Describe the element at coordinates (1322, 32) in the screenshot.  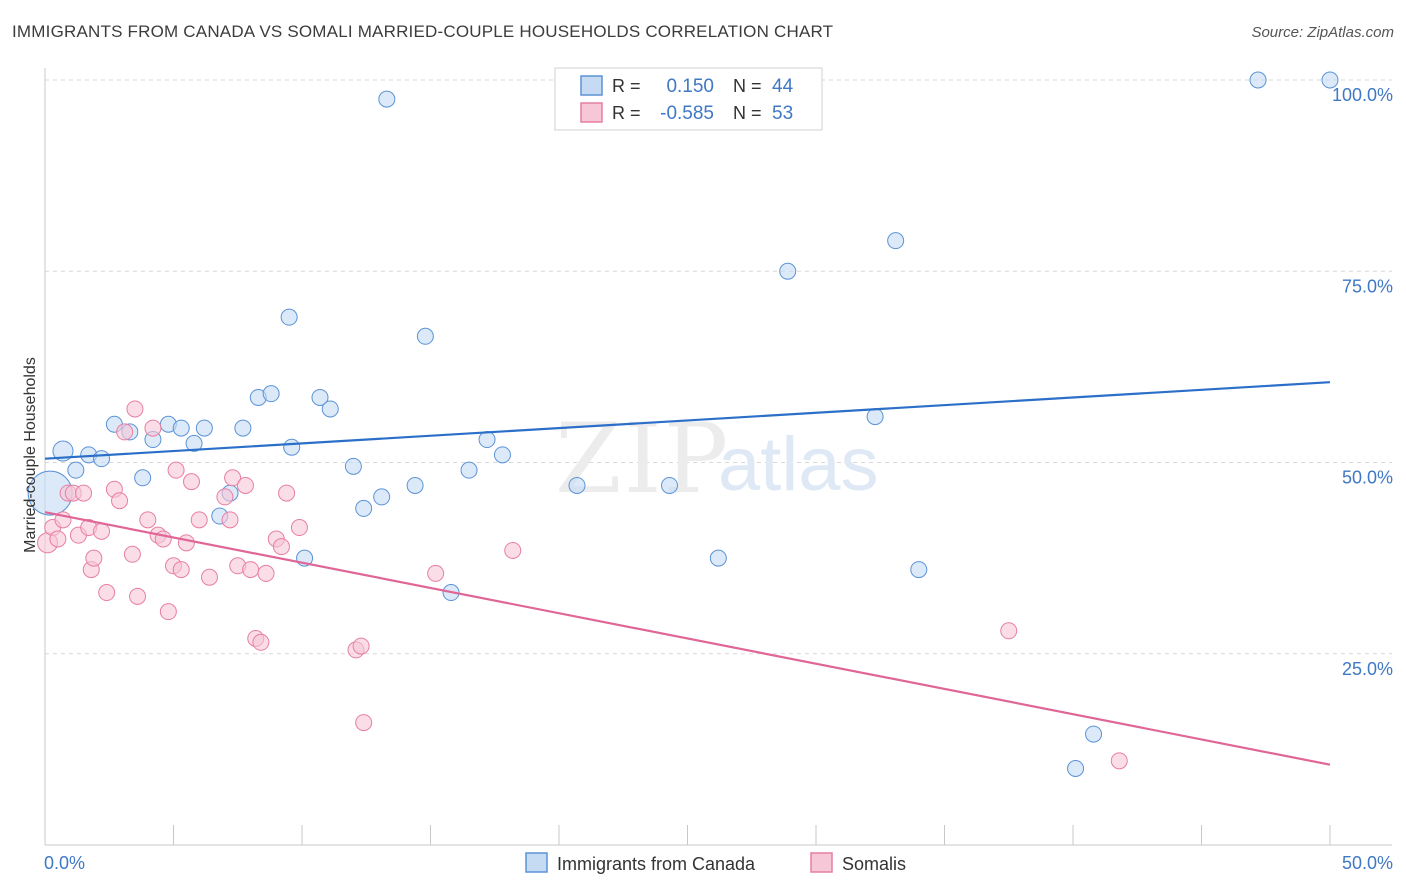
I see `source-credit: Source: ZipAtlas.com` at that location.